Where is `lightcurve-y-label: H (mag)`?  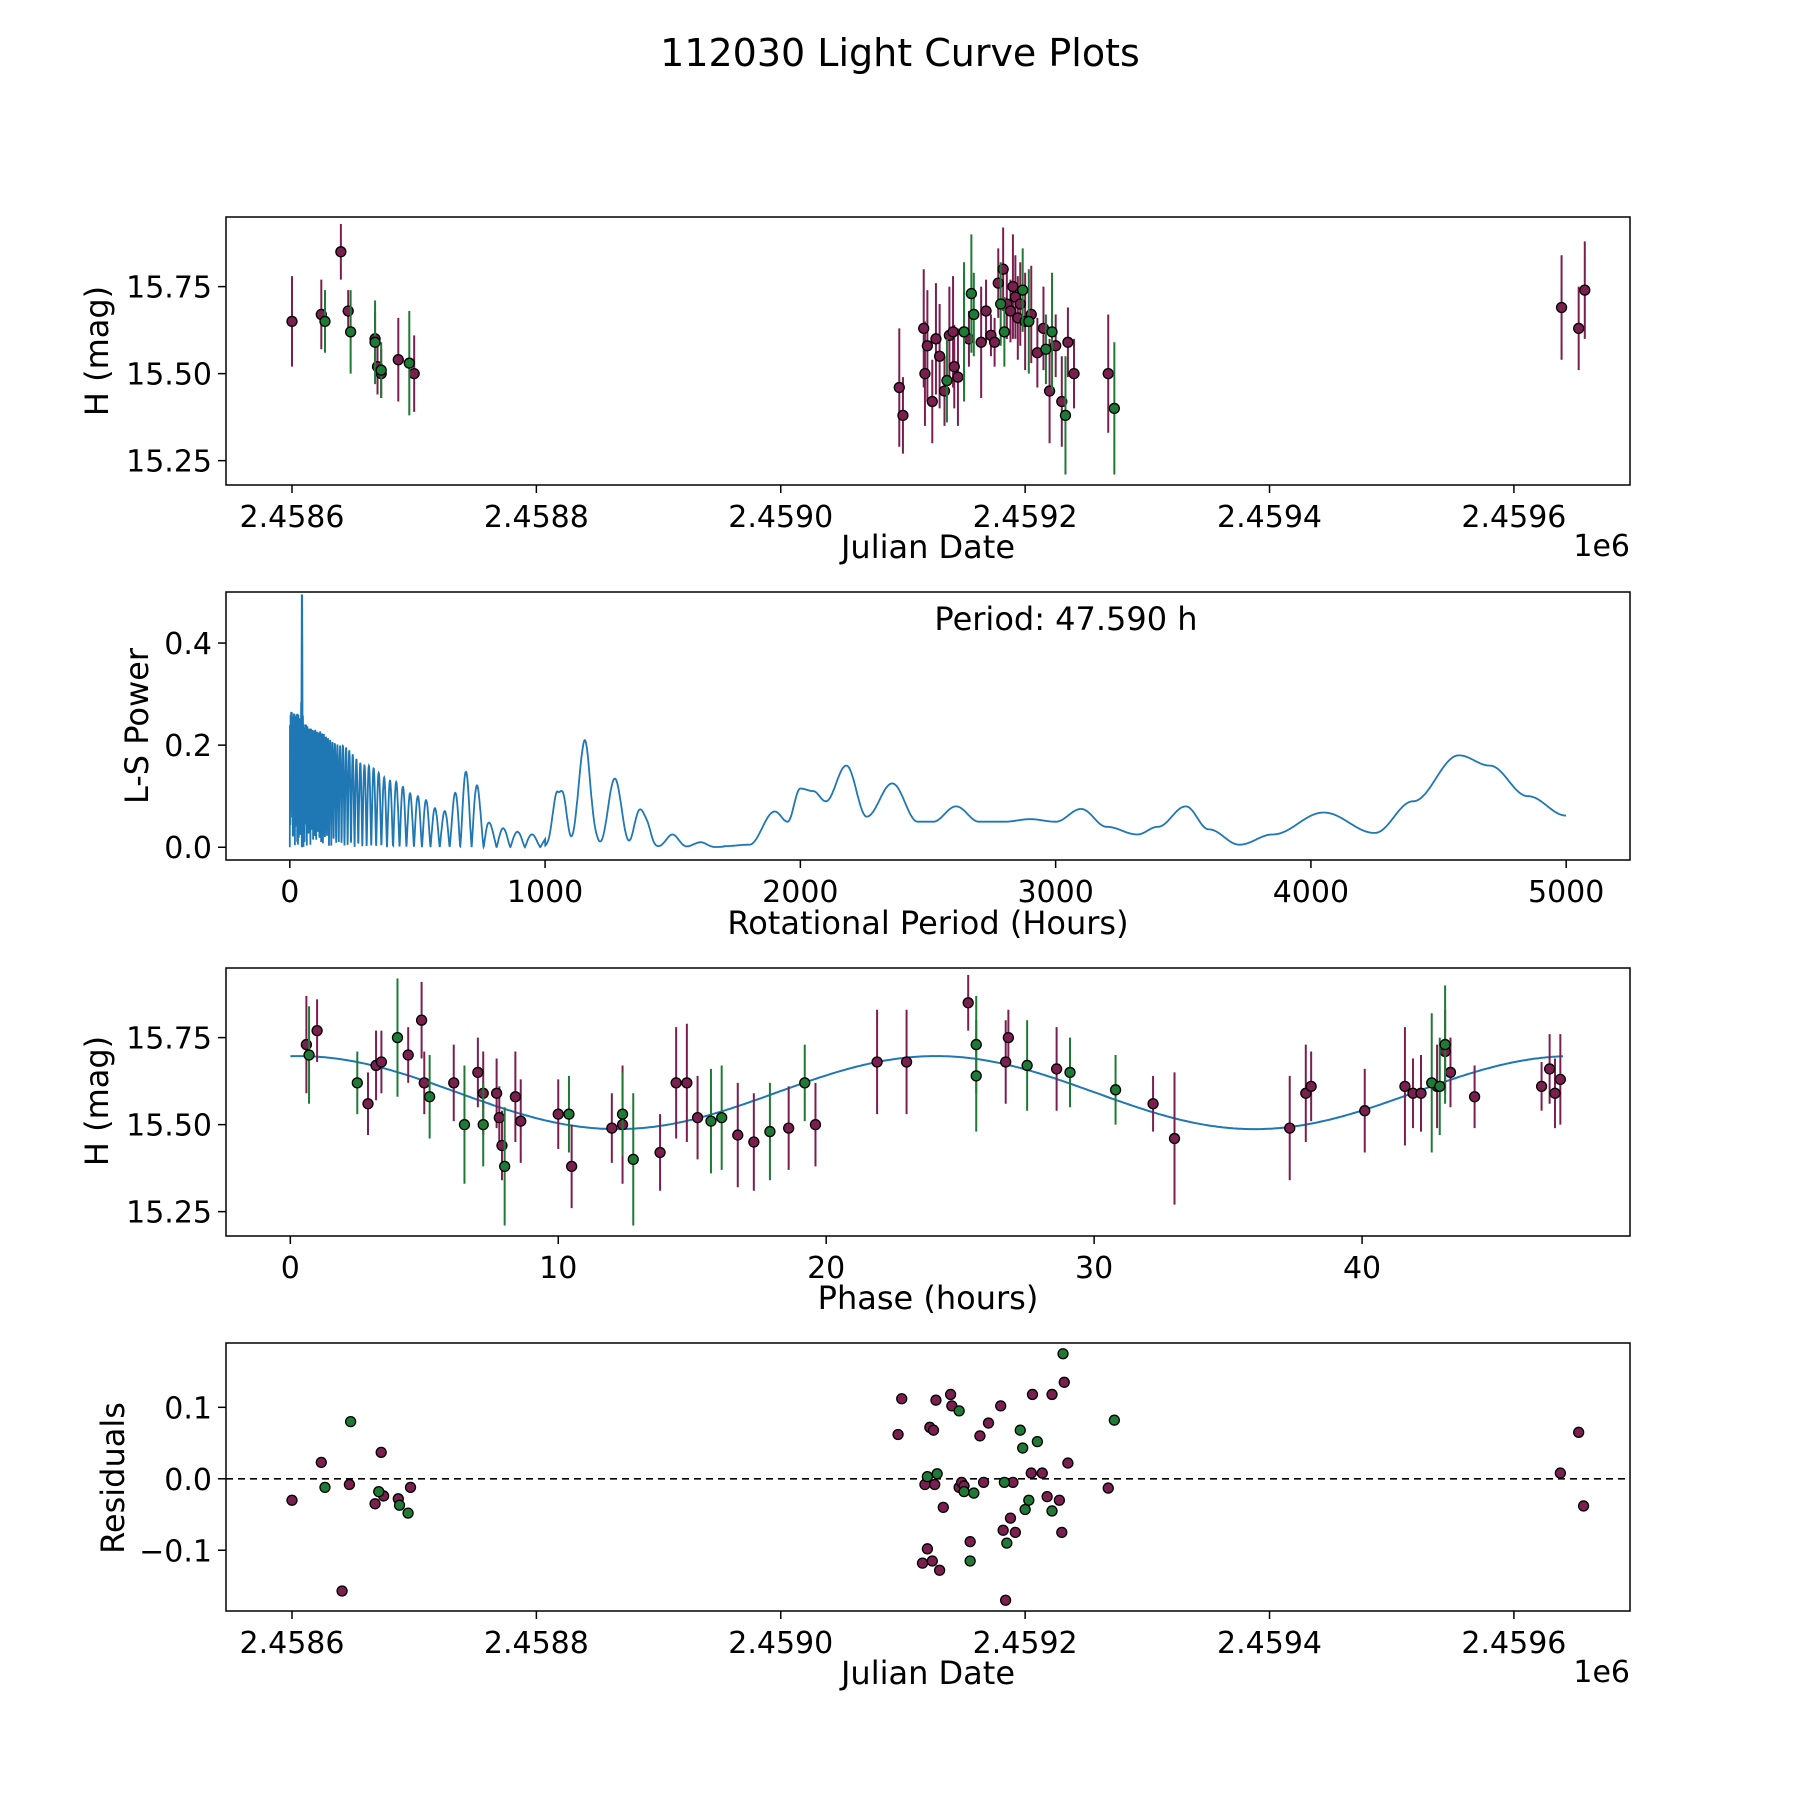
lightcurve-y-label: H (mag) is located at coordinates (97, 351).